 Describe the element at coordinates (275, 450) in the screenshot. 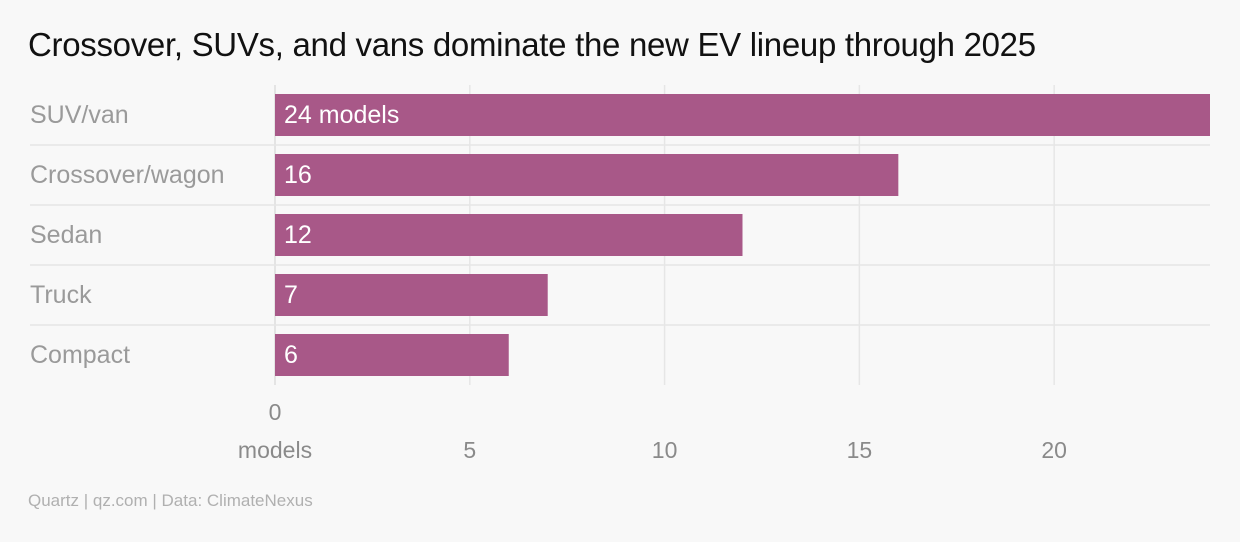

I see `x-axis-unit-label: models` at that location.